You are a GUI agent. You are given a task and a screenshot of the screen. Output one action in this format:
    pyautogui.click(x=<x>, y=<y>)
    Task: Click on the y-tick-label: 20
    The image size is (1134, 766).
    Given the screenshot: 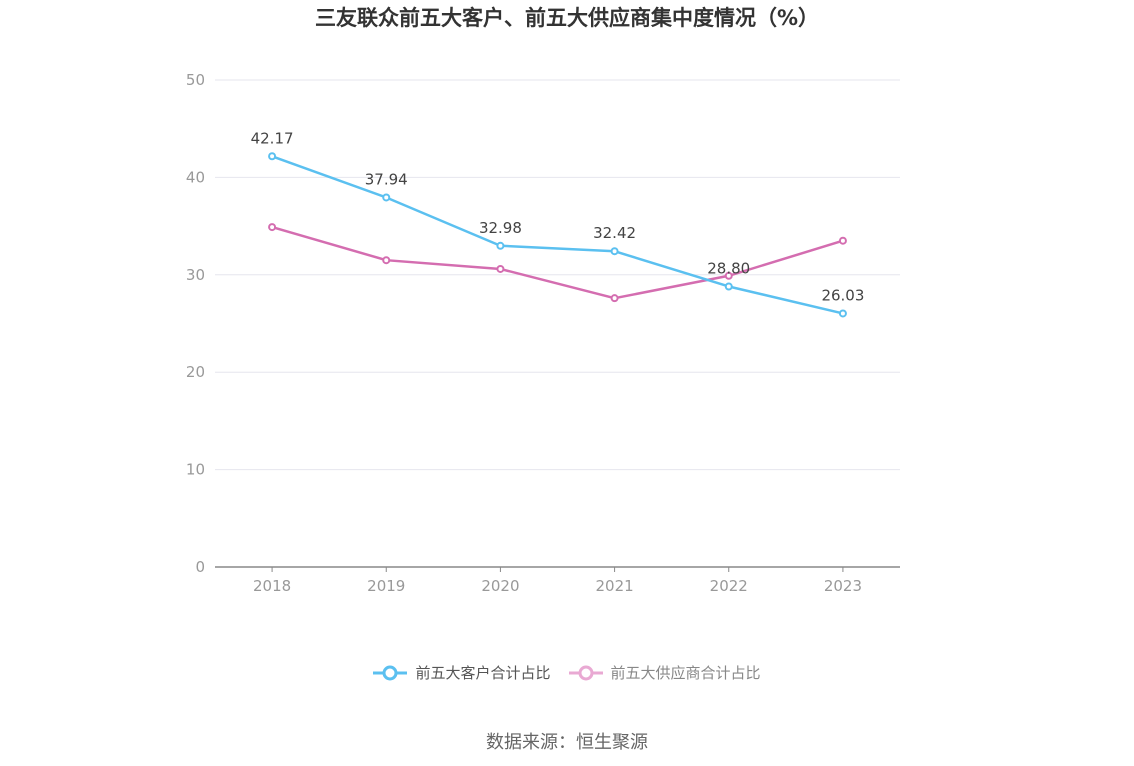 What is the action you would take?
    pyautogui.click(x=195, y=372)
    